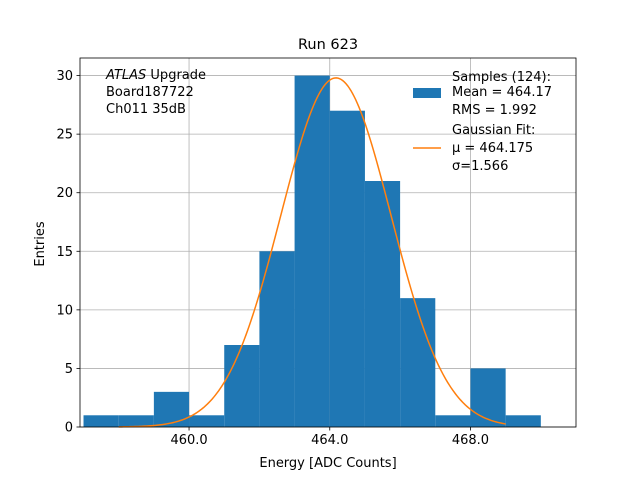 This screenshot has width=640, height=480. I want to click on legend-samples-line-3: RMS = 1.992, so click(494, 110).